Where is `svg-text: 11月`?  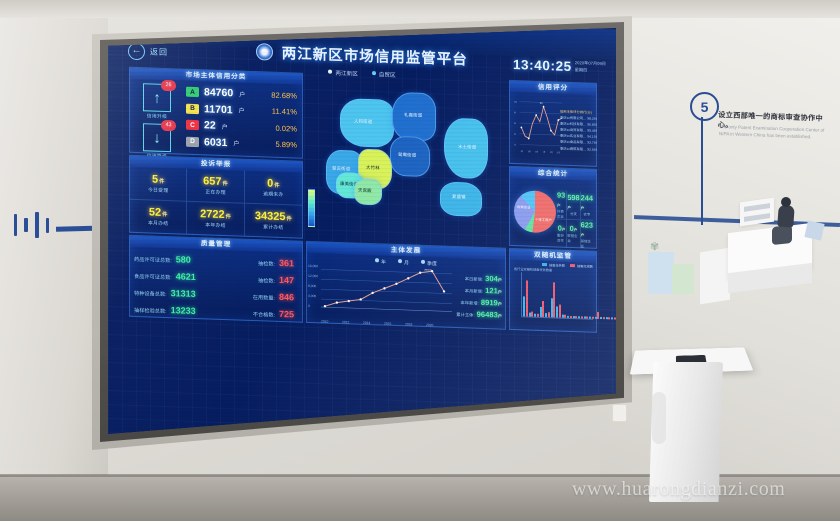 svg-text: 11月 is located at coordinates (558, 152).